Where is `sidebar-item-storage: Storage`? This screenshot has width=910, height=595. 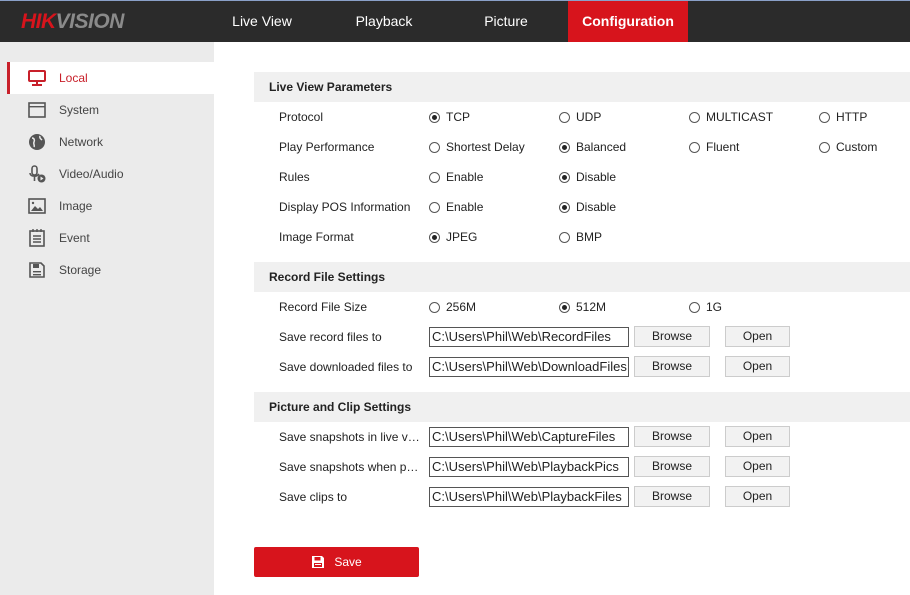 sidebar-item-storage: Storage is located at coordinates (110, 270).